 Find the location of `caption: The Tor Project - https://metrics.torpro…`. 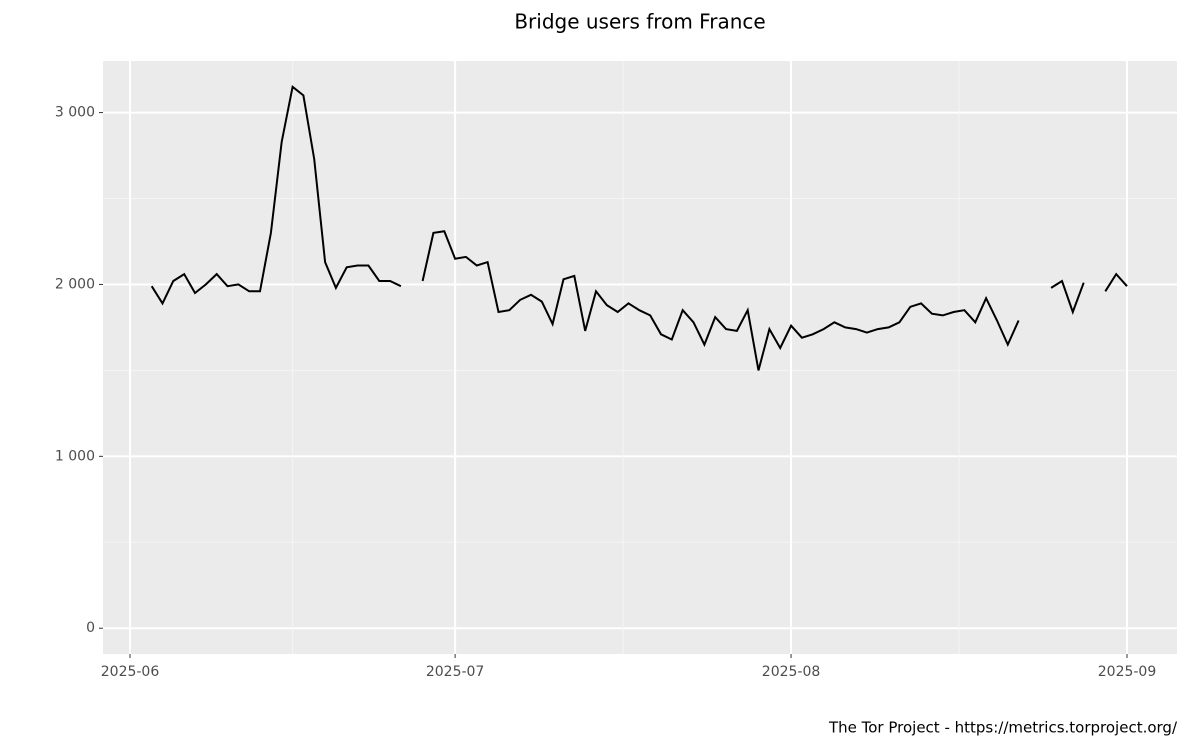

caption: The Tor Project - https://metrics.torpro… is located at coordinates (1003, 728).